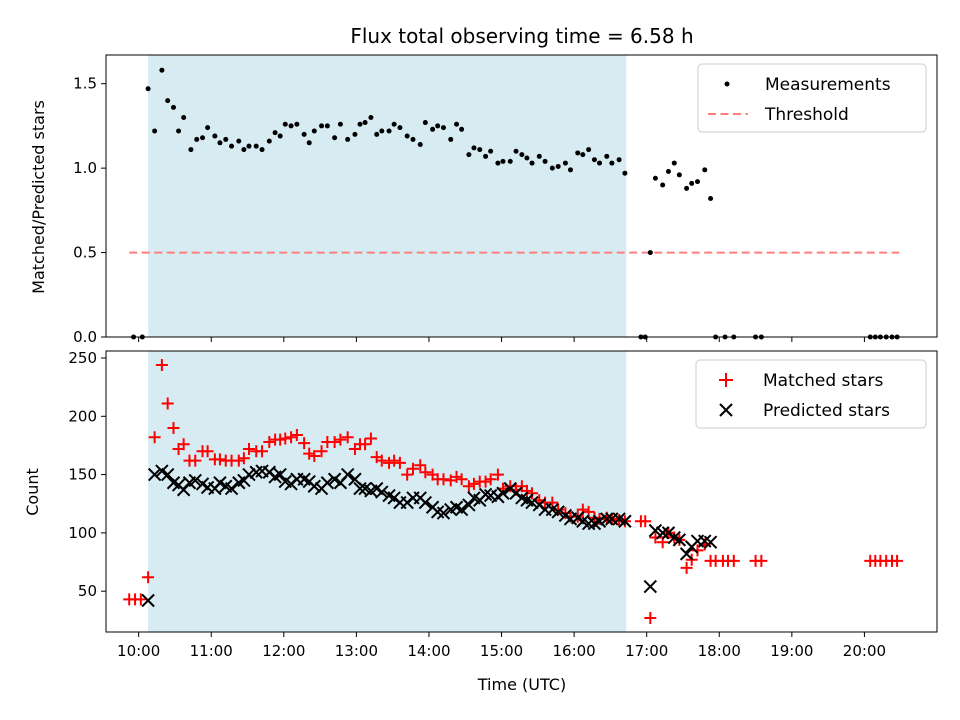 Image resolution: width=960 pixels, height=720 pixels. What do you see at coordinates (501, 339) in the screenshot?
I see `ratio-x-ticks` at bounding box center [501, 339].